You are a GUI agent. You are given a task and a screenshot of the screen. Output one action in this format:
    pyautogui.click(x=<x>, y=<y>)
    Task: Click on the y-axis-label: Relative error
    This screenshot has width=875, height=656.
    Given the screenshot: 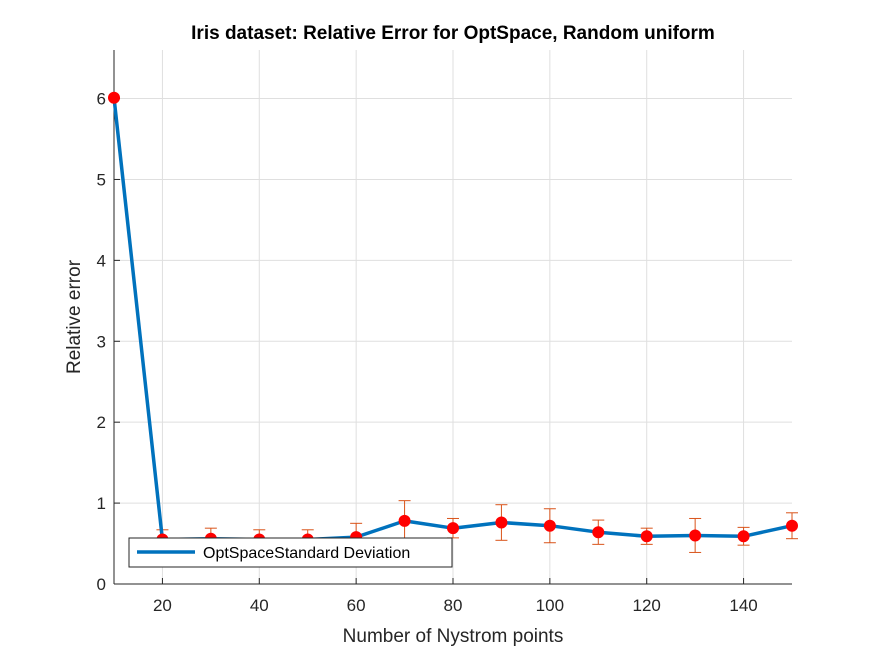 What is the action you would take?
    pyautogui.click(x=74, y=316)
    